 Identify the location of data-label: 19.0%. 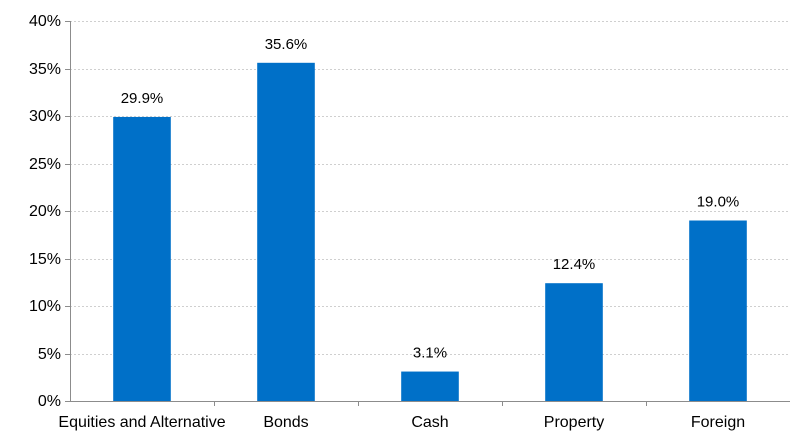
(718, 202).